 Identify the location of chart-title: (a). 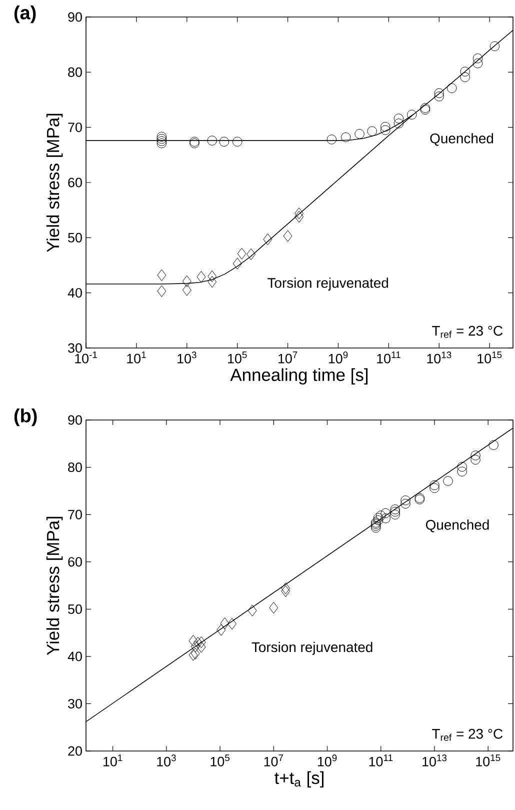
(25, 15).